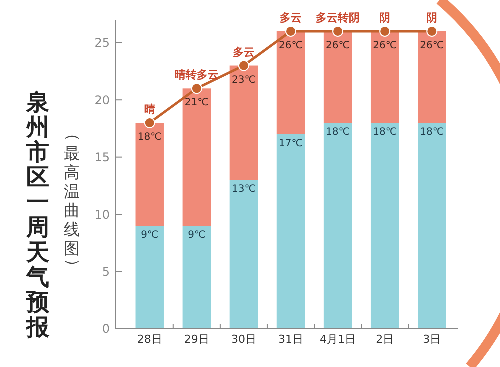  I want to click on x-tick-label: 28日, so click(149, 339).